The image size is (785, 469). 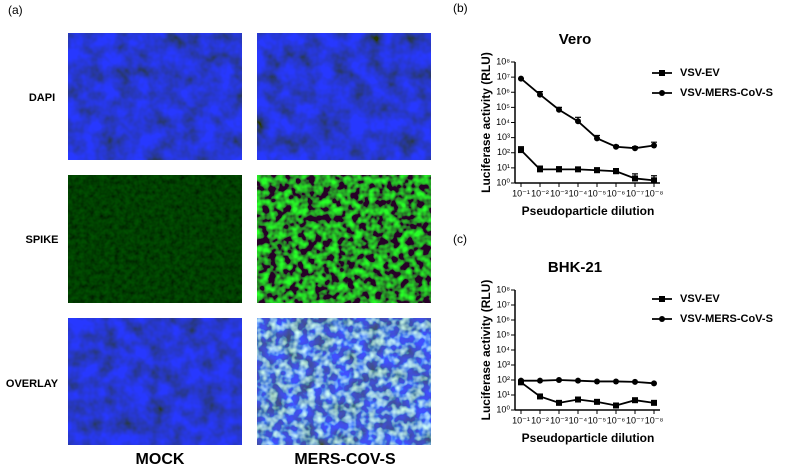 I want to click on panel-label: (a), so click(x=15, y=10).